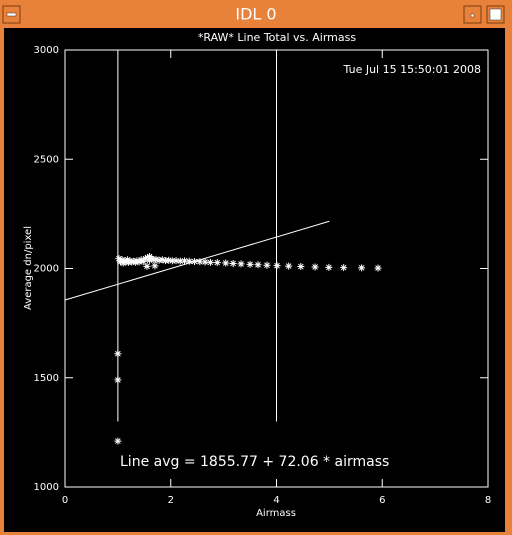 The image size is (512, 535). I want to click on y-axis-label: Average dn/pixel, so click(28, 268).